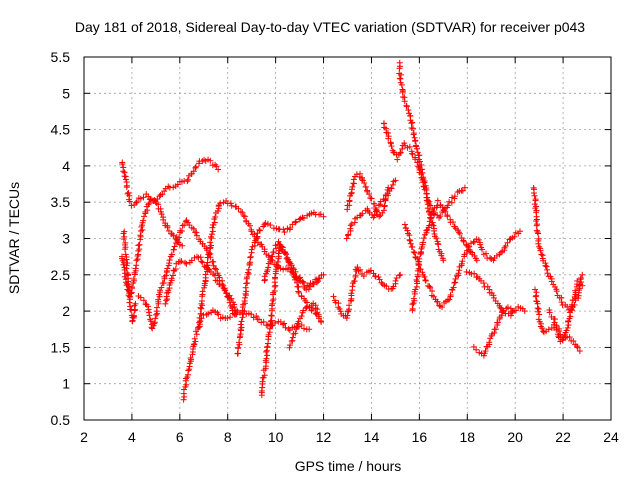 This screenshot has width=640, height=480. What do you see at coordinates (61, 347) in the screenshot?
I see `y-tick-label: 1.5` at bounding box center [61, 347].